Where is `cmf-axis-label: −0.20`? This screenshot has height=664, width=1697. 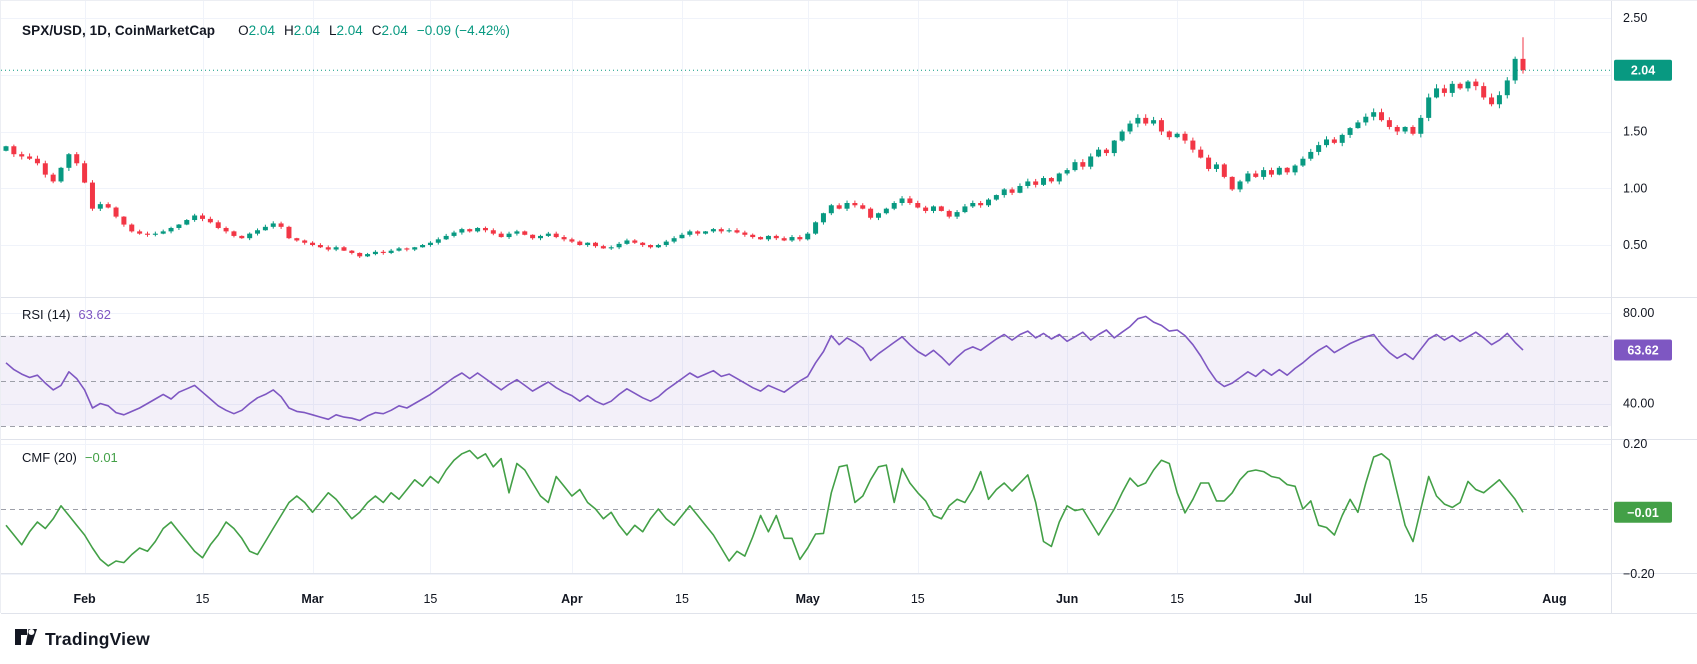
cmf-axis-label: −0.20 is located at coordinates (1639, 574).